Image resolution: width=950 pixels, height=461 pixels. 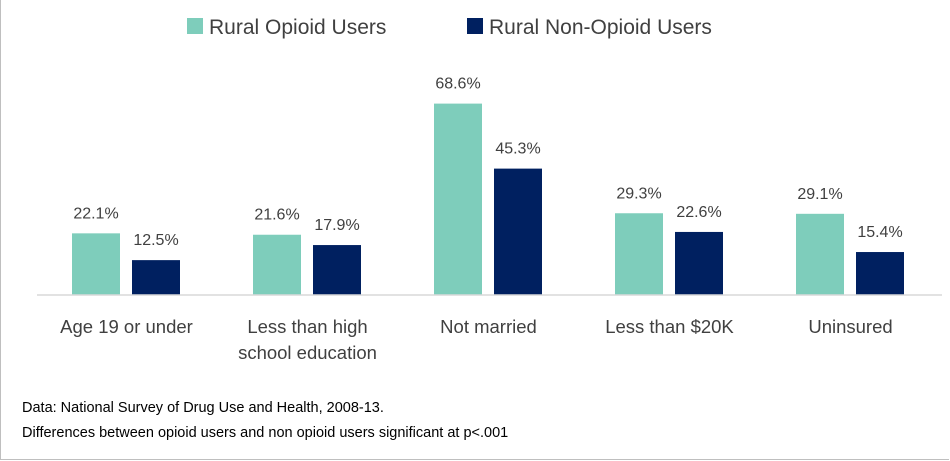 I want to click on category-label-2: Not married, so click(x=488, y=326).